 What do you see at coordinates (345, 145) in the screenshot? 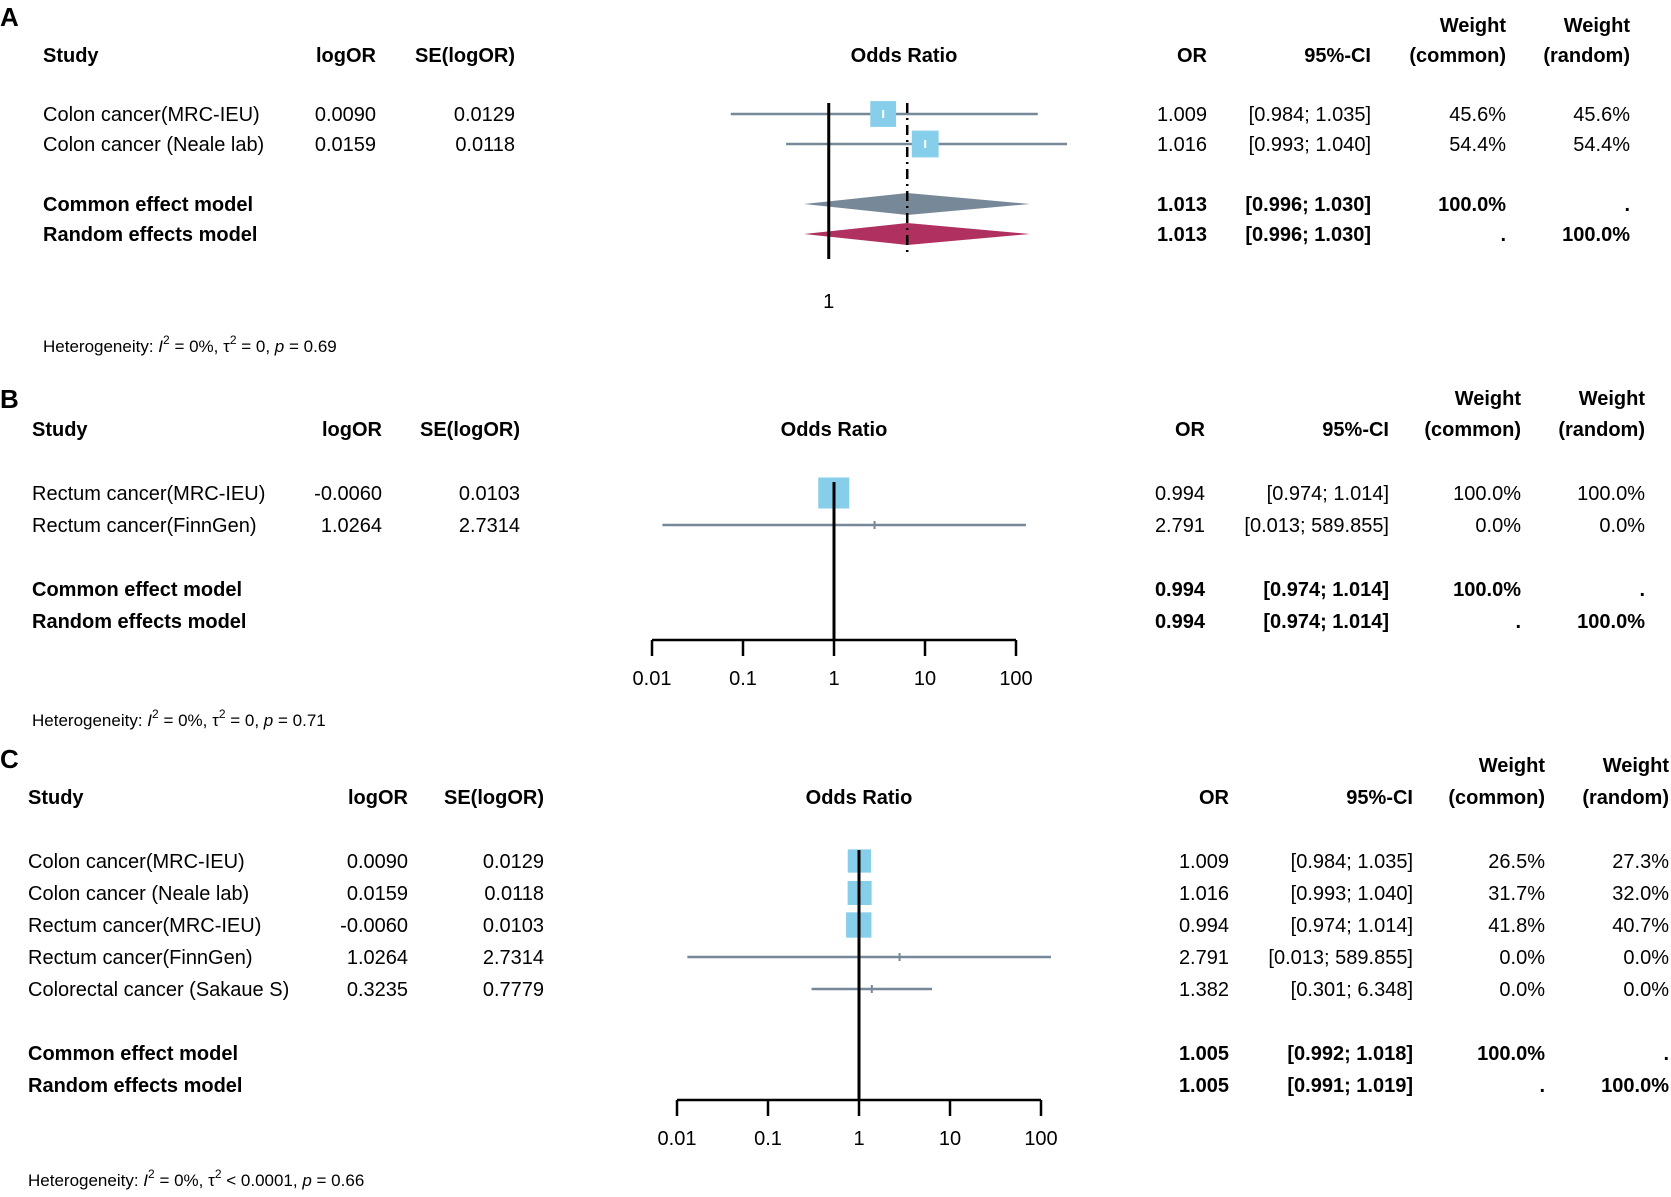
I see `study-logor: 0.0159` at bounding box center [345, 145].